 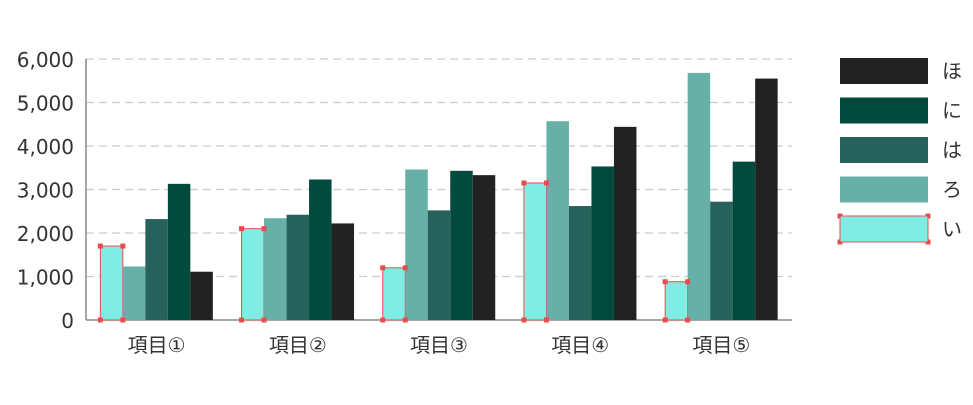 I want to click on legend-label: ろ, so click(x=952, y=190).